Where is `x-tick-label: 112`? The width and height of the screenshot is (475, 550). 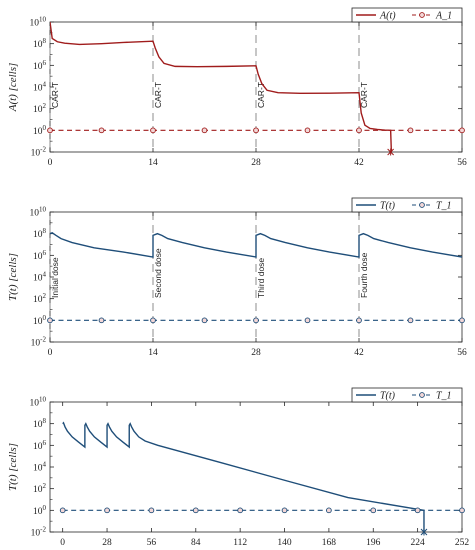
x-tick-label: 112 is located at coordinates (240, 543).